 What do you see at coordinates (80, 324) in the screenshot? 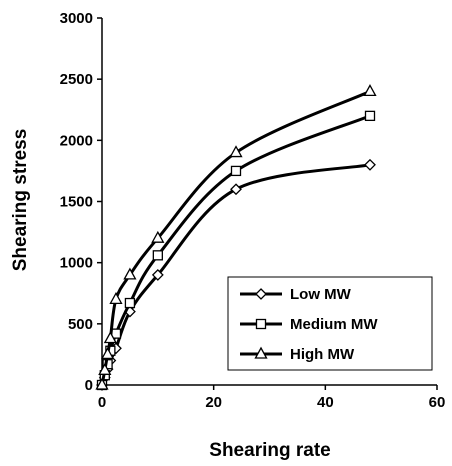
I see `y-tick-label: 500` at bounding box center [80, 324].